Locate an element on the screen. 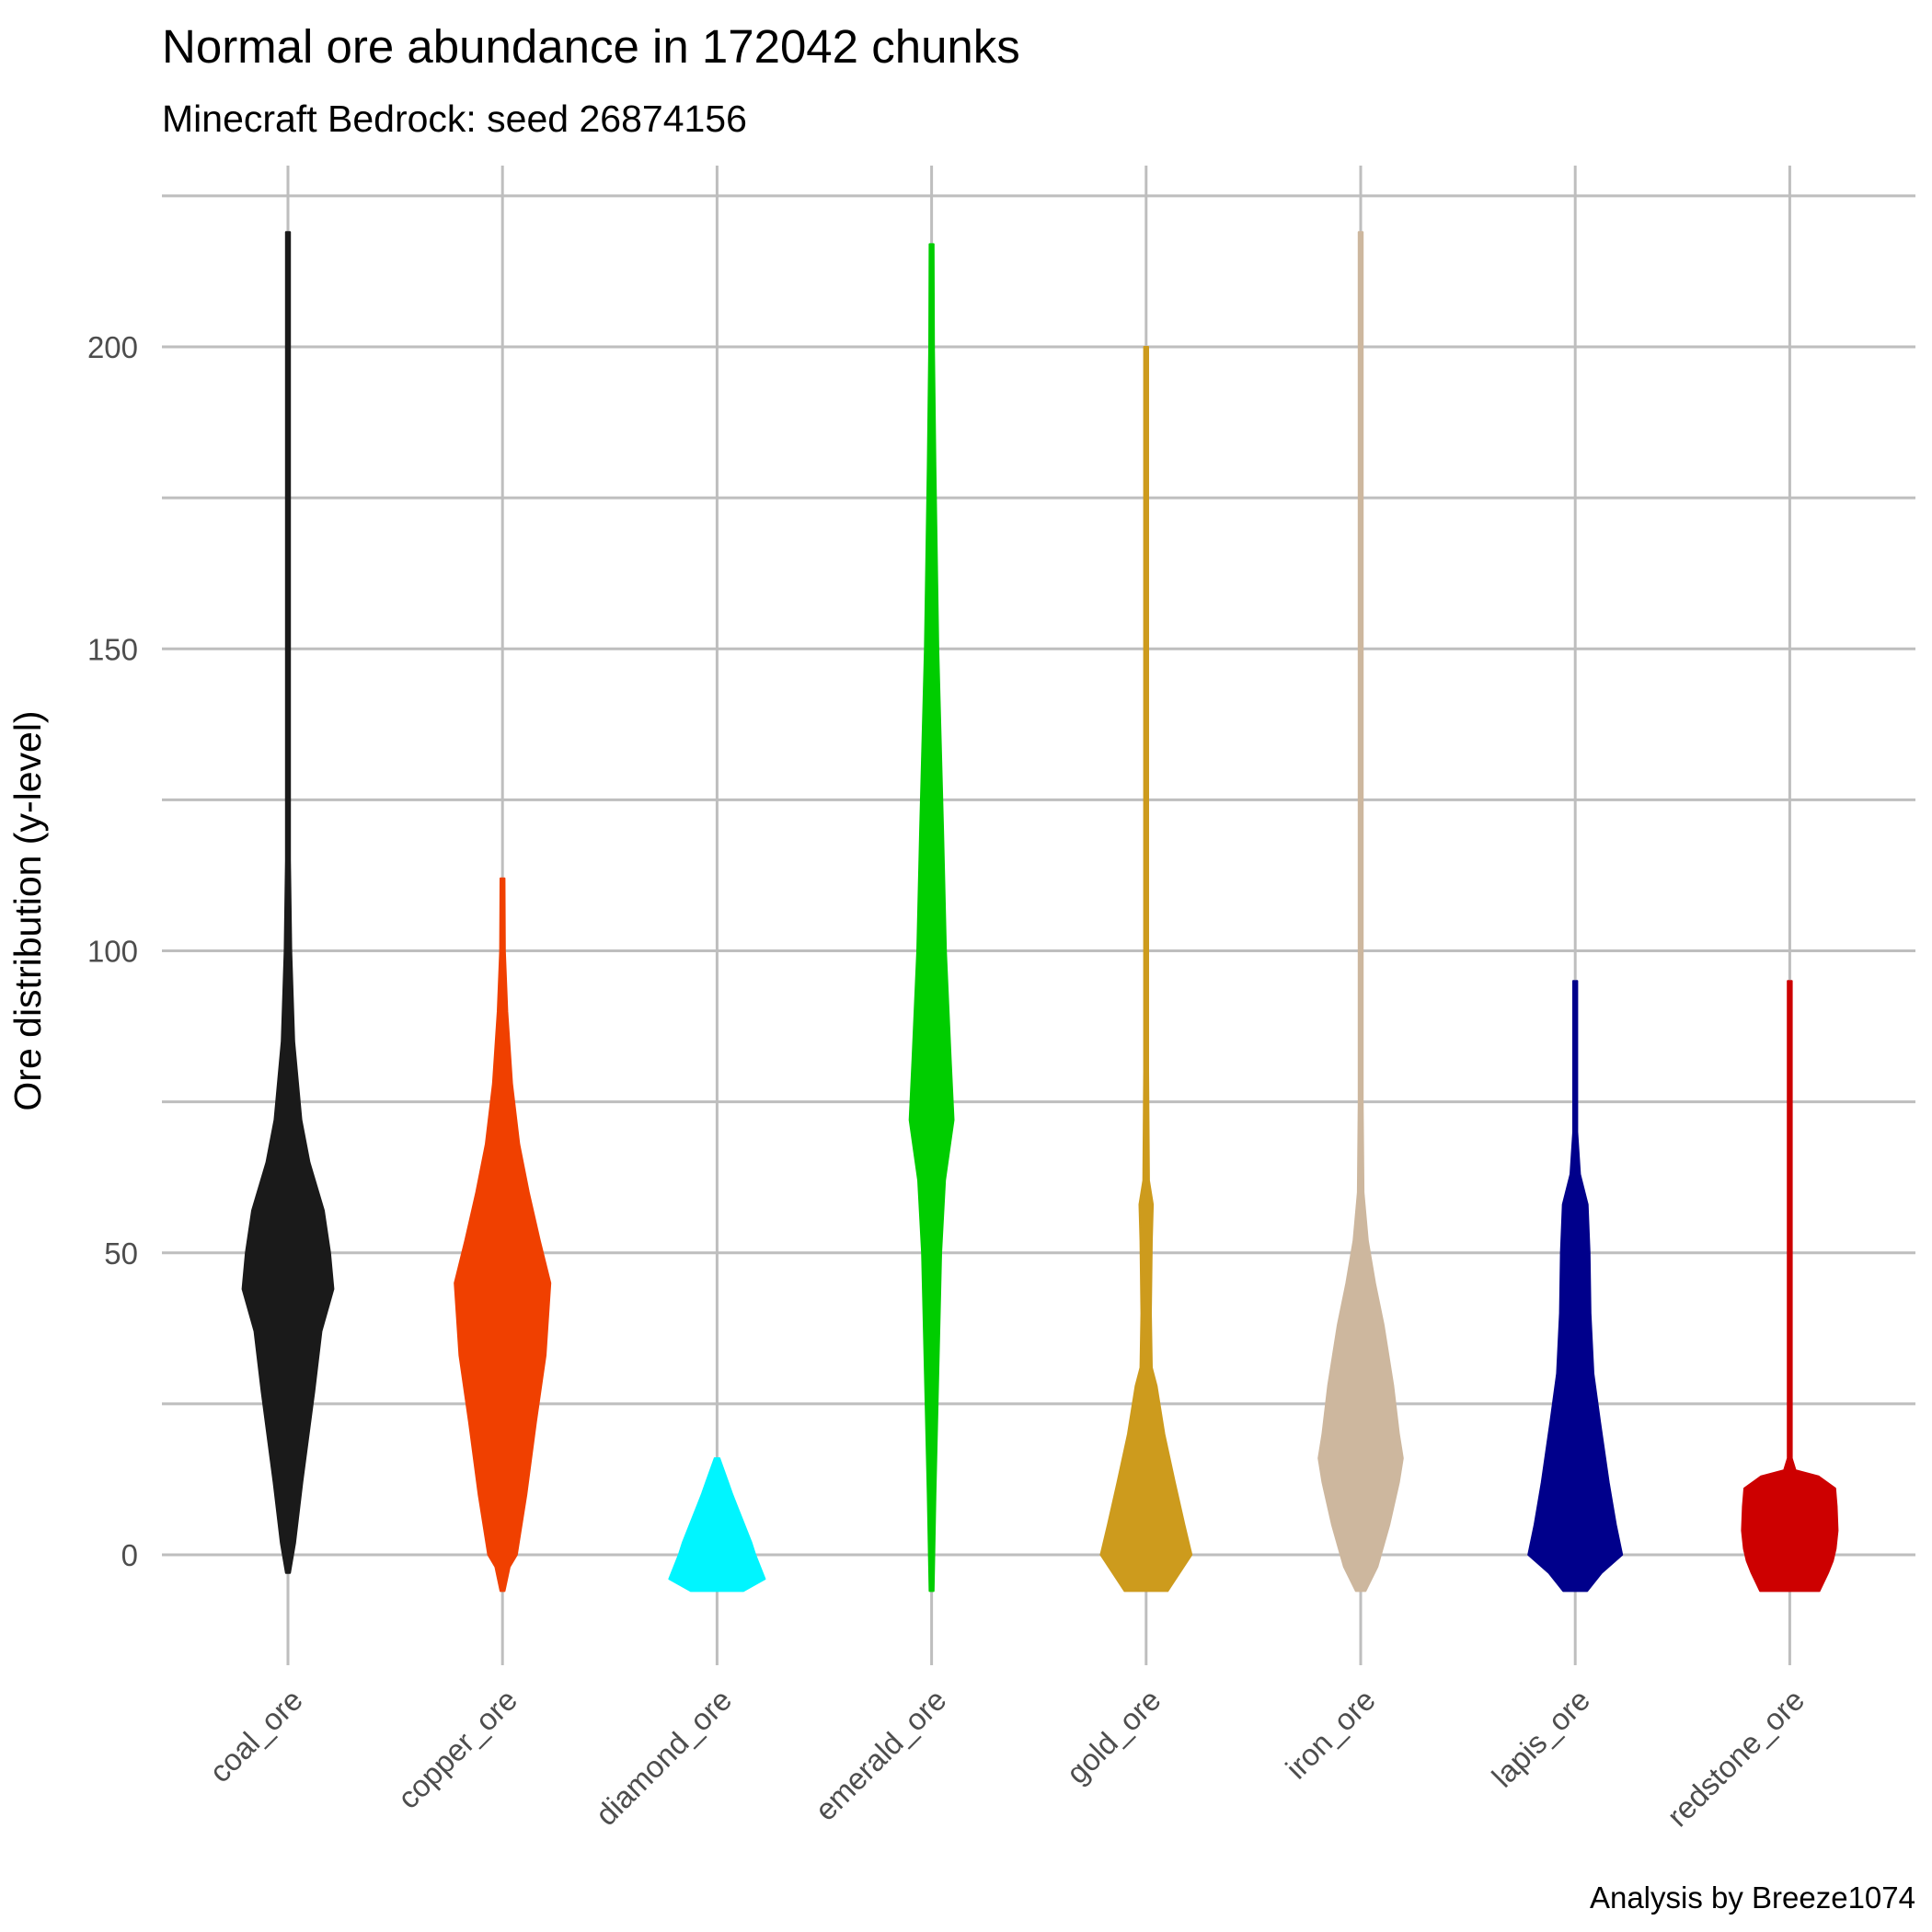 This screenshot has height=1932, width=1932. violin-iron-ore is located at coordinates (1360, 912).